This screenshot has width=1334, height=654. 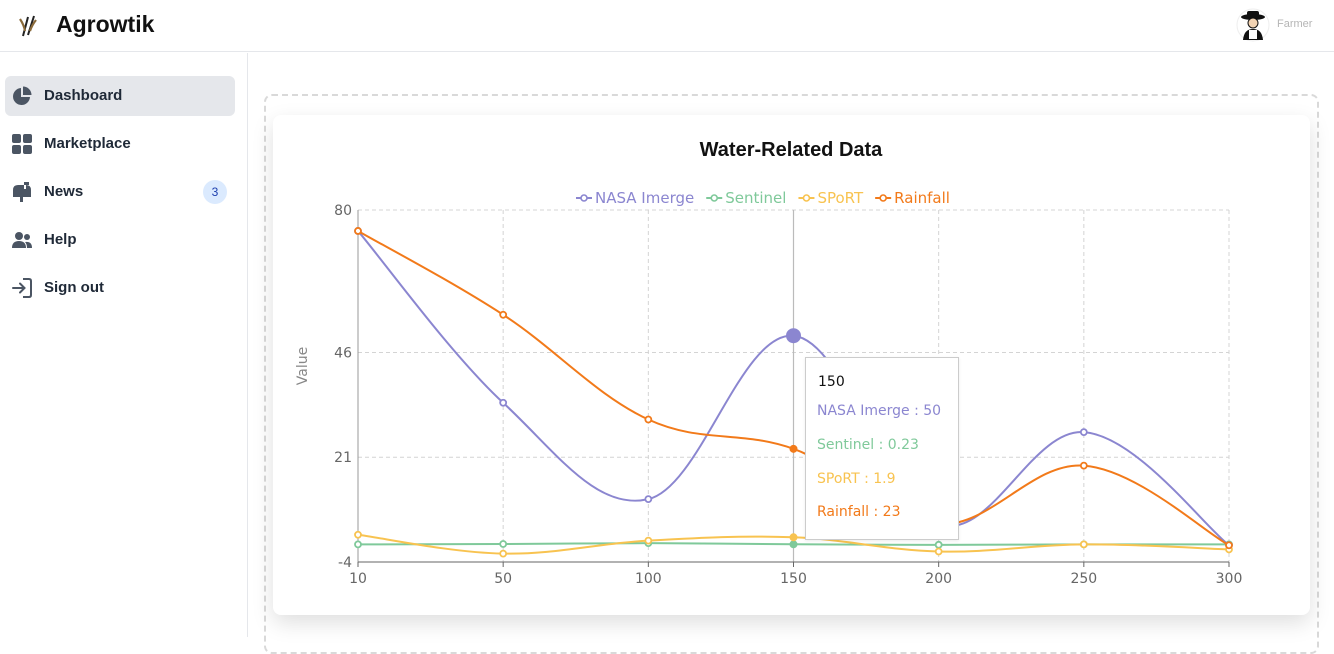 I want to click on tooltip-row-nasa: NASA Imerge : 50, so click(x=879, y=411).